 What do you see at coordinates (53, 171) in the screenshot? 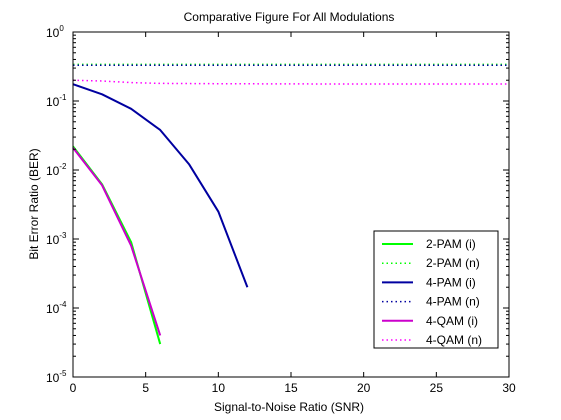
I see `y-tick-base-2: 10` at bounding box center [53, 171].